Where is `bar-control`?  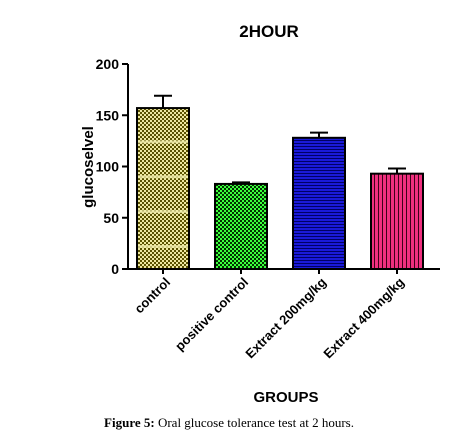
bar-control is located at coordinates (163, 188).